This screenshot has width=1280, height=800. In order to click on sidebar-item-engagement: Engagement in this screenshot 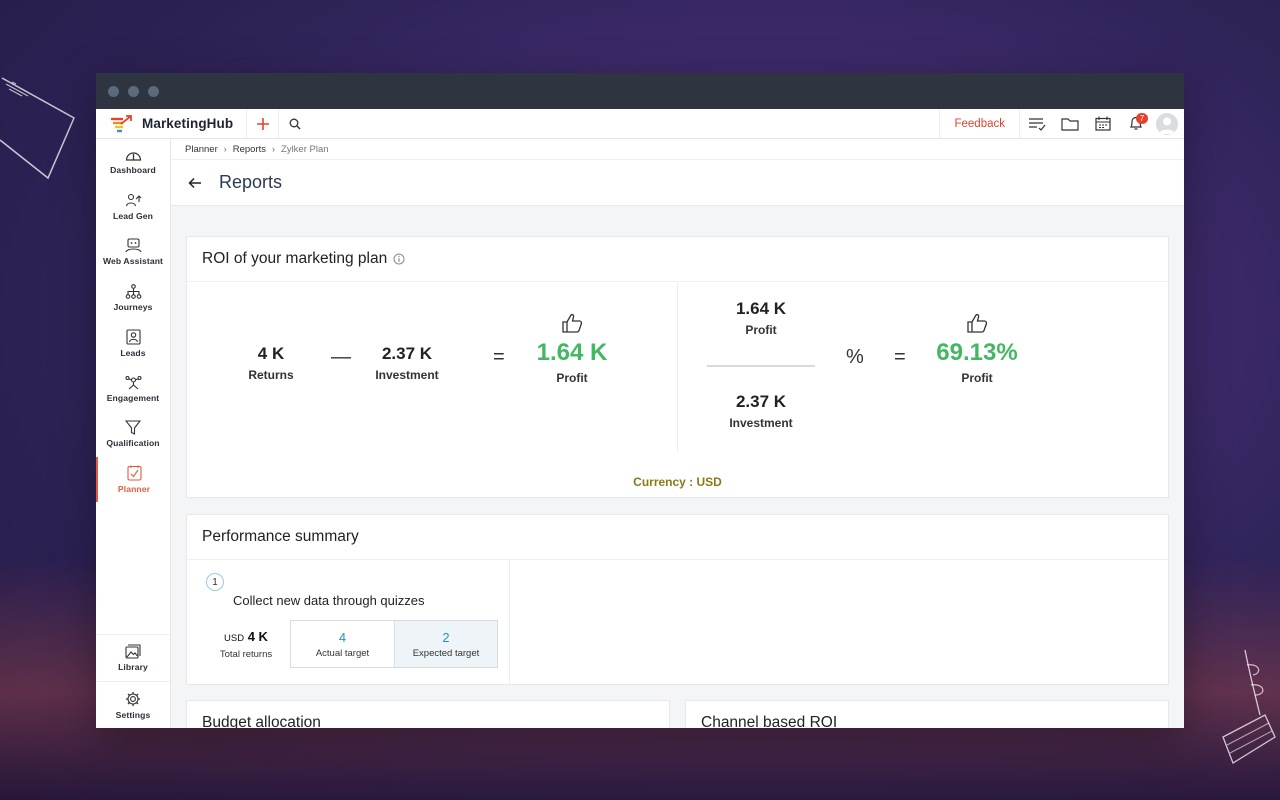, I will do `click(133, 388)`.